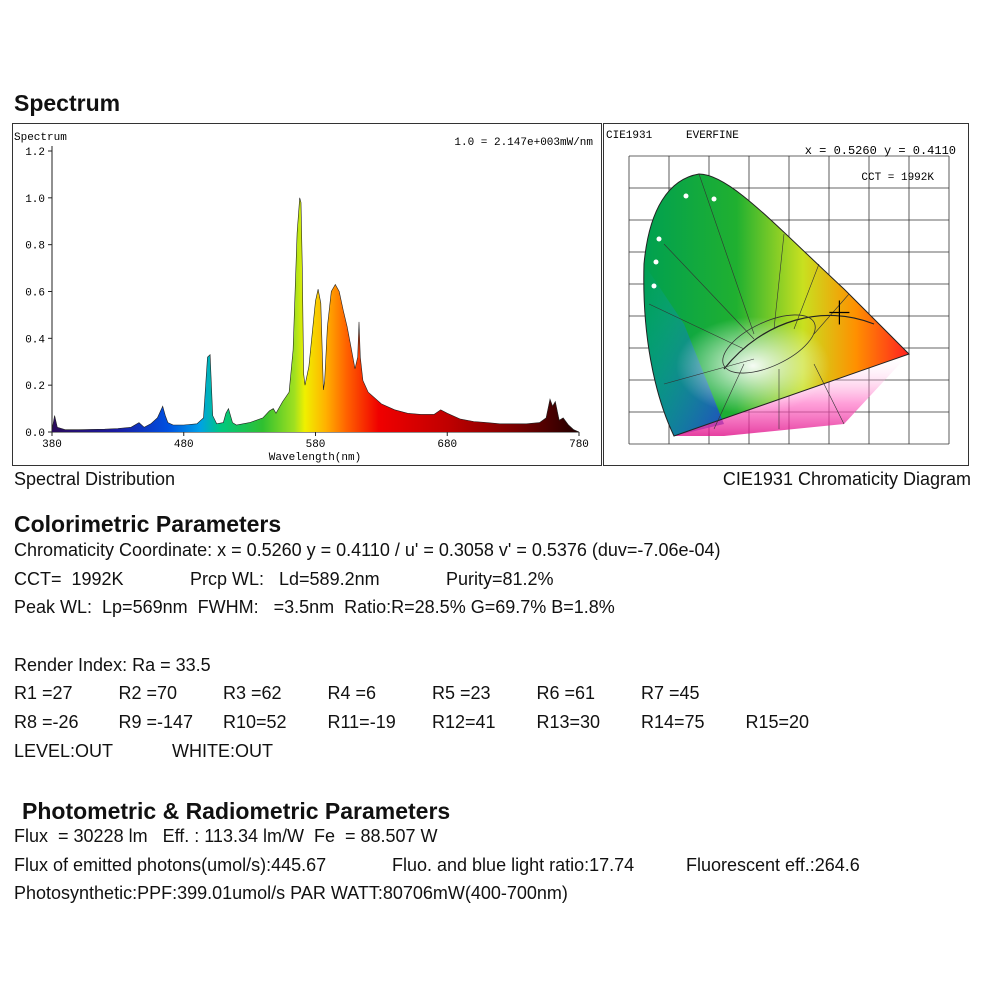 Image resolution: width=1005 pixels, height=1005 pixels. What do you see at coordinates (148, 524) in the screenshot?
I see `colorimetric-title: Colorimetric Parameters` at bounding box center [148, 524].